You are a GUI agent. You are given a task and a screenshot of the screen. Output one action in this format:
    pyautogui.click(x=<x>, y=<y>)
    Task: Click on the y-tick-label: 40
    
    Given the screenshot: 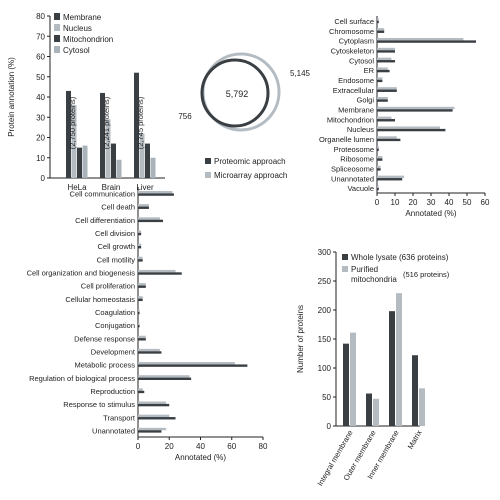 What is the action you would take?
    pyautogui.click(x=40, y=97)
    